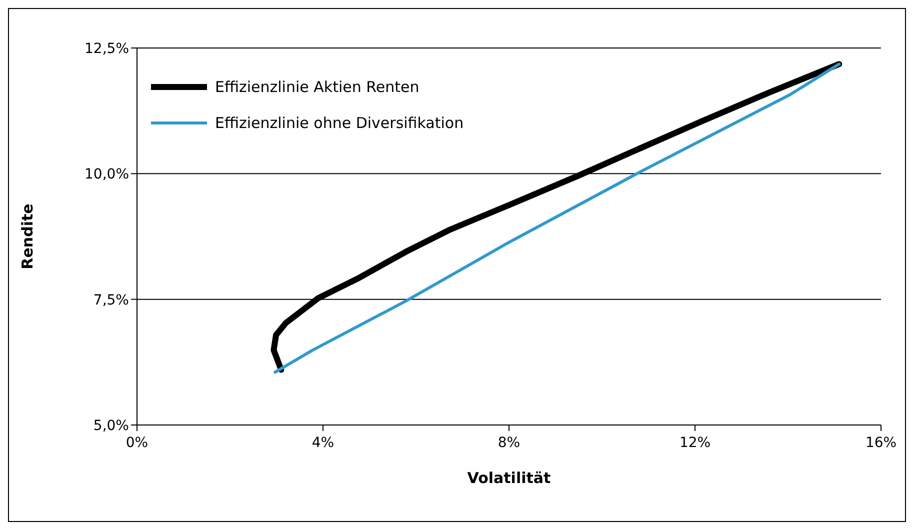 The height and width of the screenshot is (530, 914). What do you see at coordinates (27, 237) in the screenshot?
I see `y-axis-title: Rendite` at bounding box center [27, 237].